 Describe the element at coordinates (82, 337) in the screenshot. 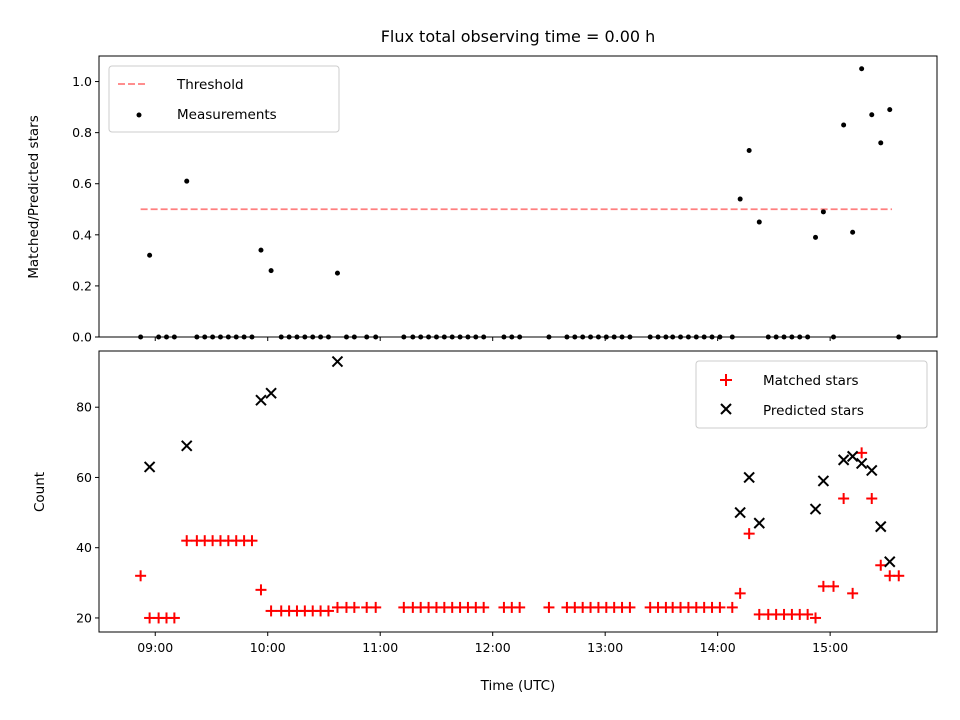

I see `y-tick-label: 0.0` at that location.